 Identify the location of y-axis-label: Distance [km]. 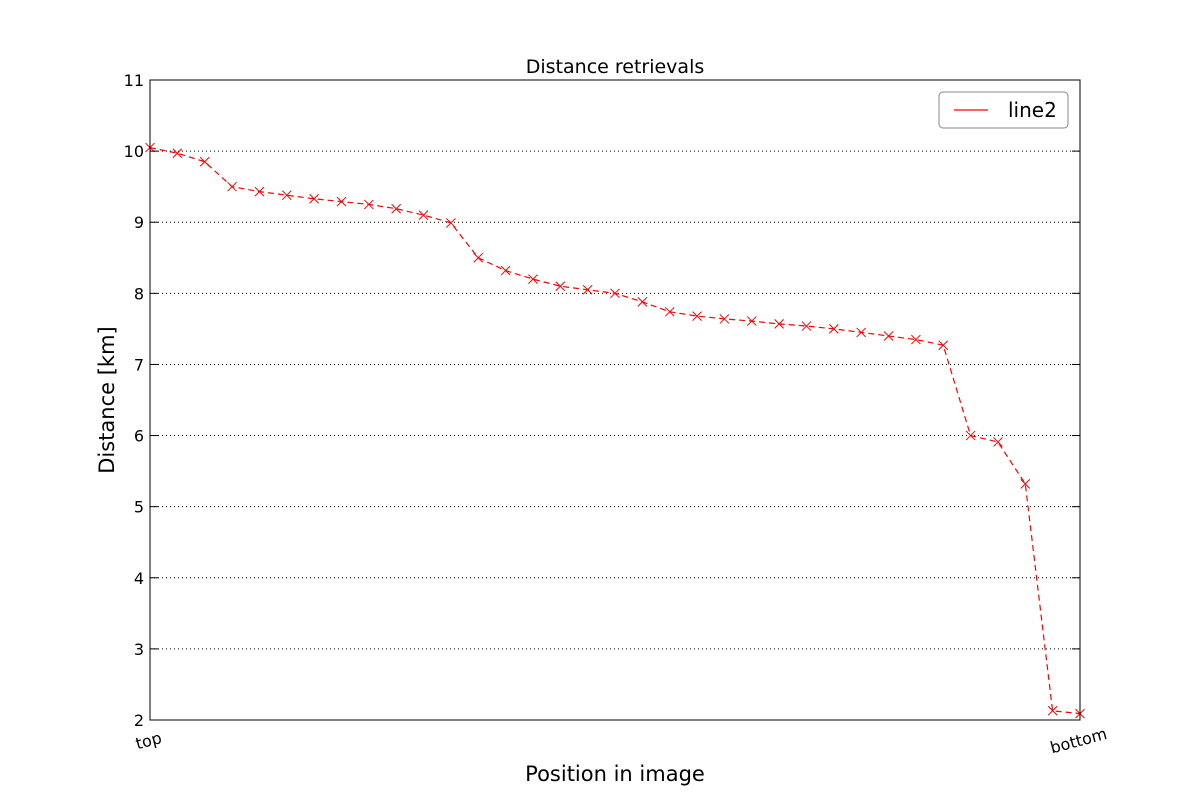
(107, 400).